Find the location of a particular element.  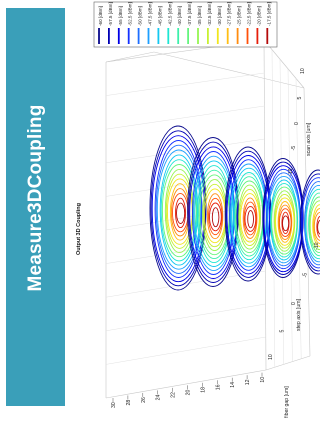

legend-label: -60 [dBm] is located at coordinates (100, 16).